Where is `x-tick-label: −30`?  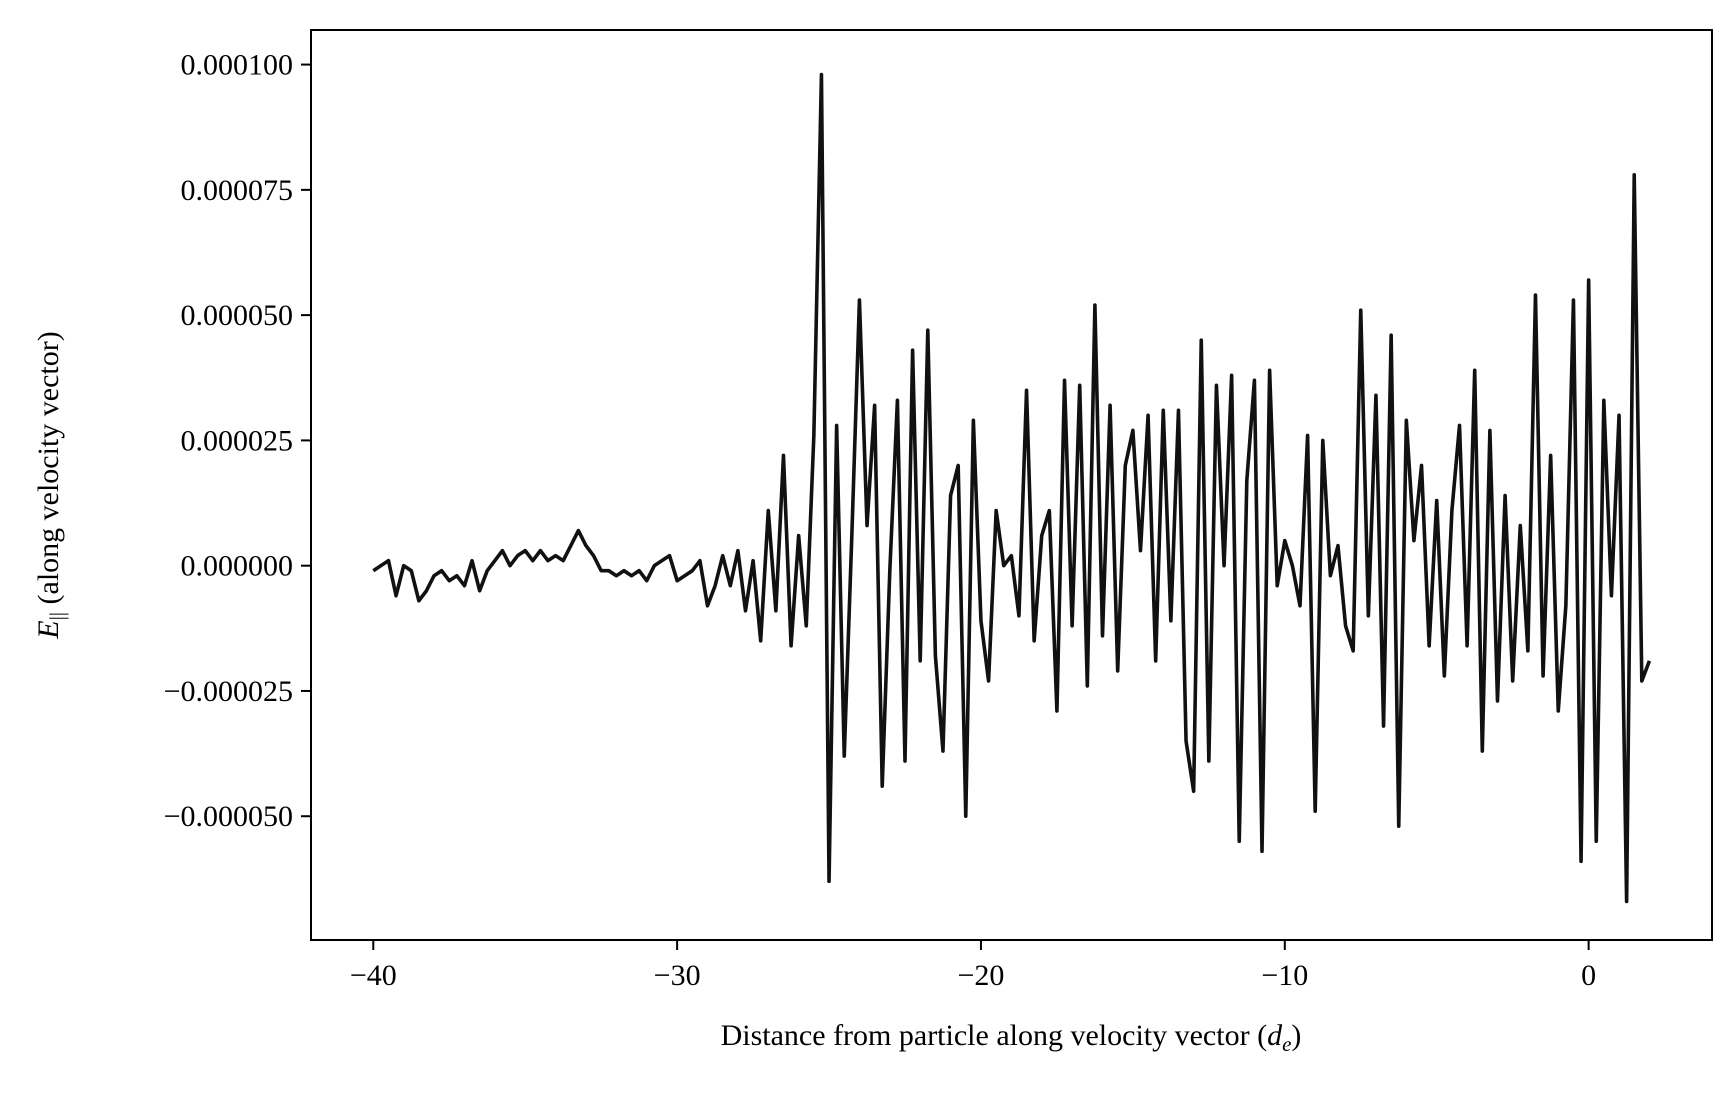 x-tick-label: −30 is located at coordinates (677, 975).